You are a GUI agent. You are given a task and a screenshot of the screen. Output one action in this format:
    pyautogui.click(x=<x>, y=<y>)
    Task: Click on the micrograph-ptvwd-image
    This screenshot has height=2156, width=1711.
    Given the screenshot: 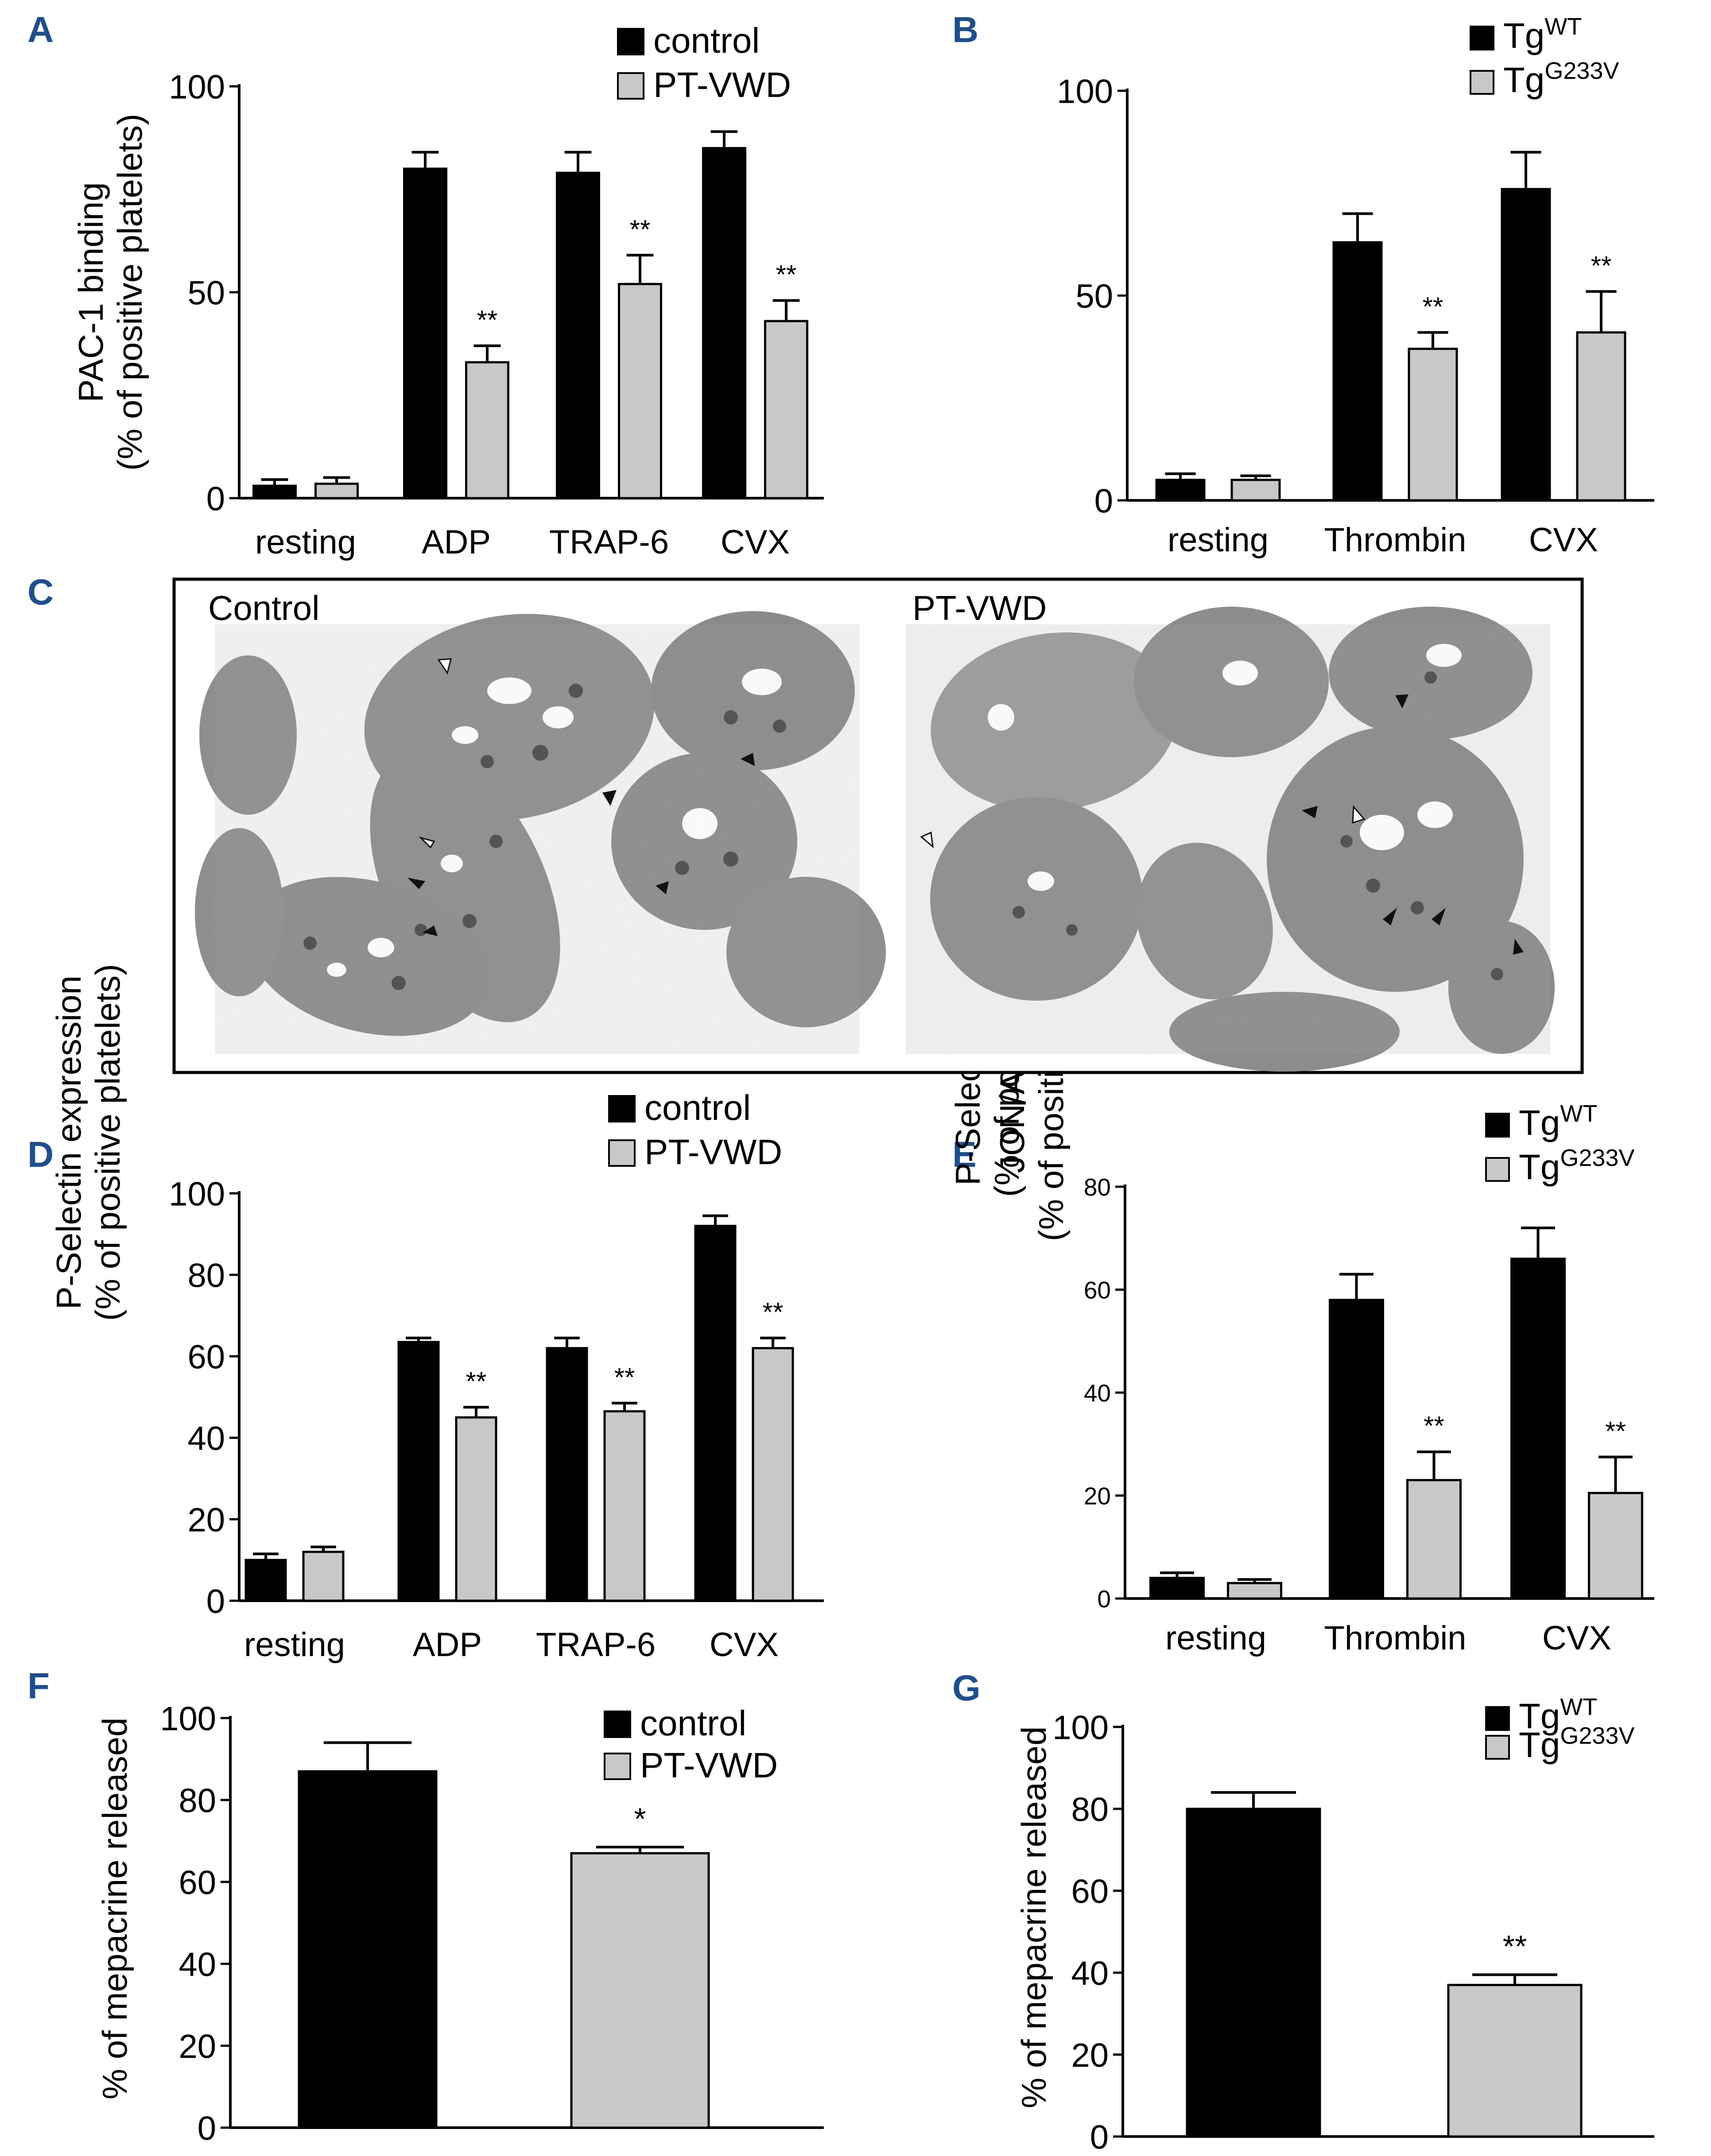 What is the action you would take?
    pyautogui.click(x=1230, y=839)
    